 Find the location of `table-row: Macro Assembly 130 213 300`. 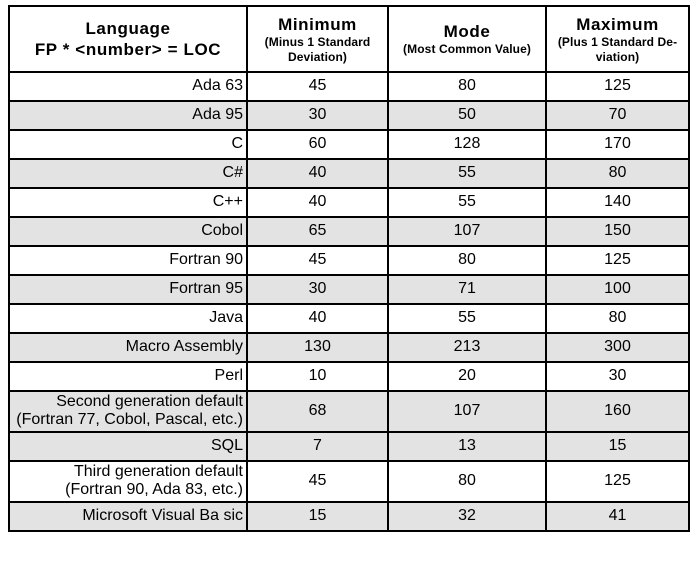

table-row: Macro Assembly 130 213 300 is located at coordinates (349, 347).